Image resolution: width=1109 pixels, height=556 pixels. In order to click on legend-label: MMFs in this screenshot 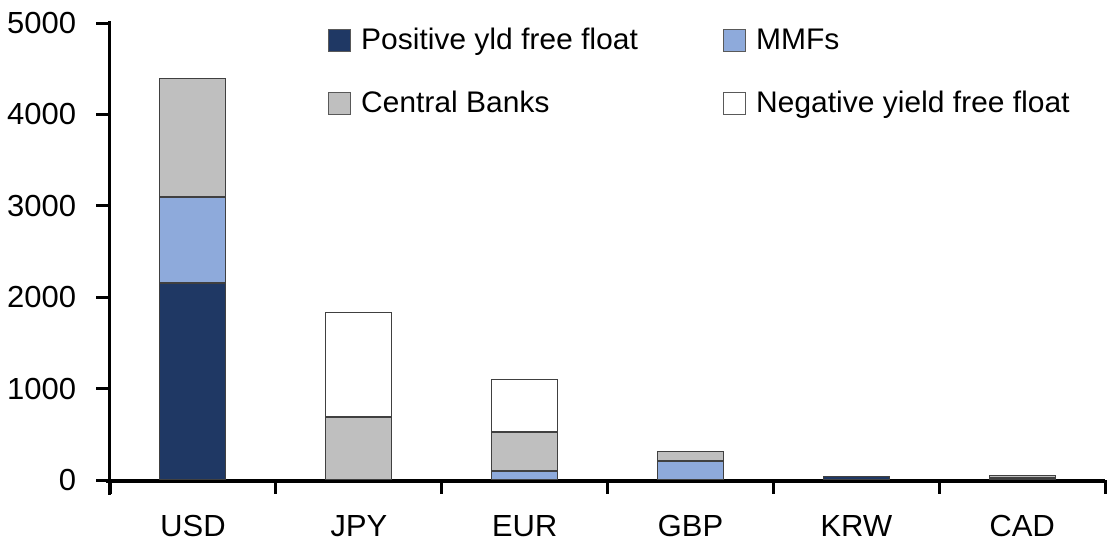, I will do `click(798, 39)`.